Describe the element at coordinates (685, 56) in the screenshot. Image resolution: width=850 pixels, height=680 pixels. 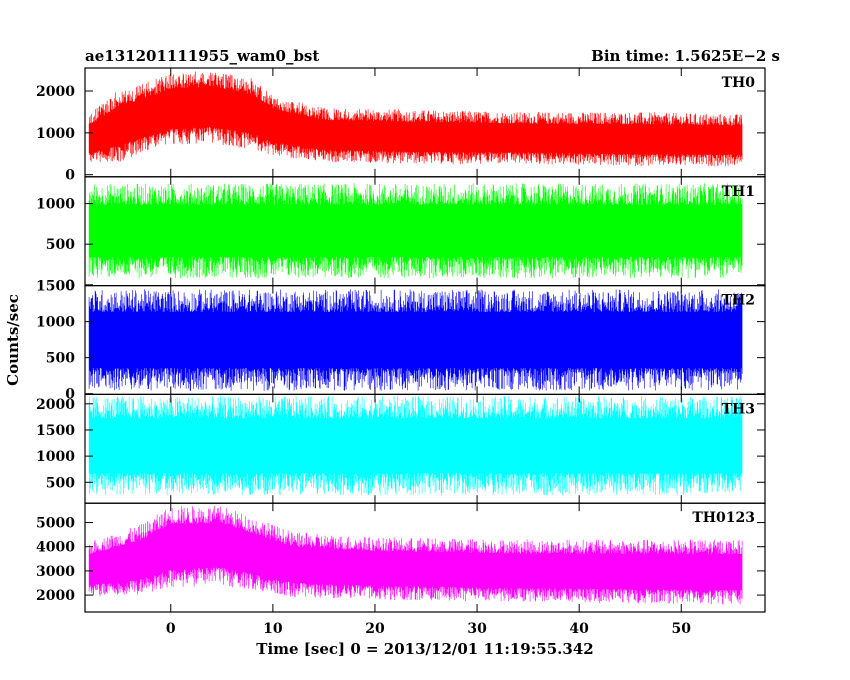
I see `bin-time-label: Bin time: 1.5625E−2 s` at that location.